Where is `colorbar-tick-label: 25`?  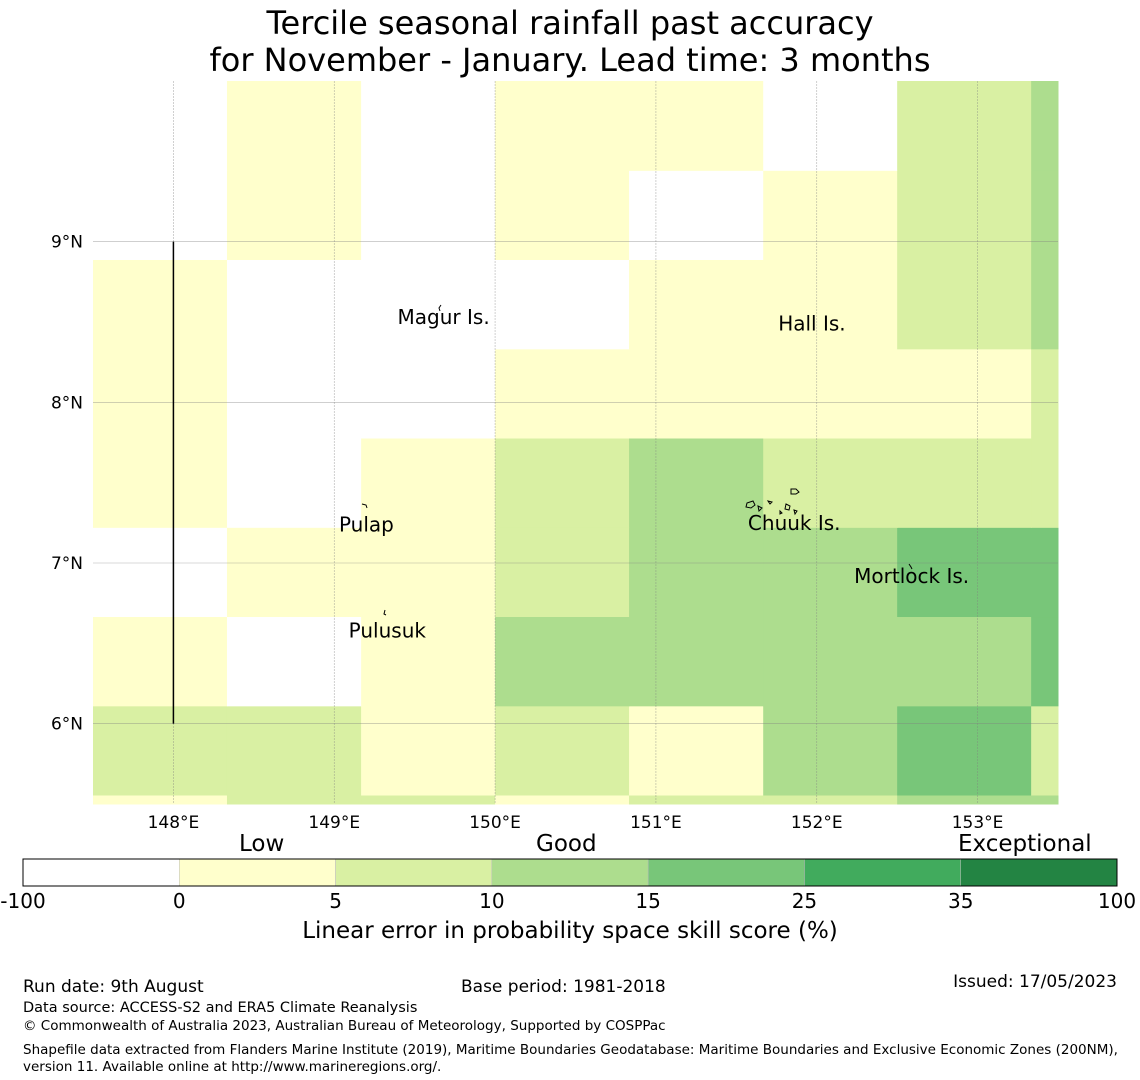
colorbar-tick-label: 25 is located at coordinates (804, 901).